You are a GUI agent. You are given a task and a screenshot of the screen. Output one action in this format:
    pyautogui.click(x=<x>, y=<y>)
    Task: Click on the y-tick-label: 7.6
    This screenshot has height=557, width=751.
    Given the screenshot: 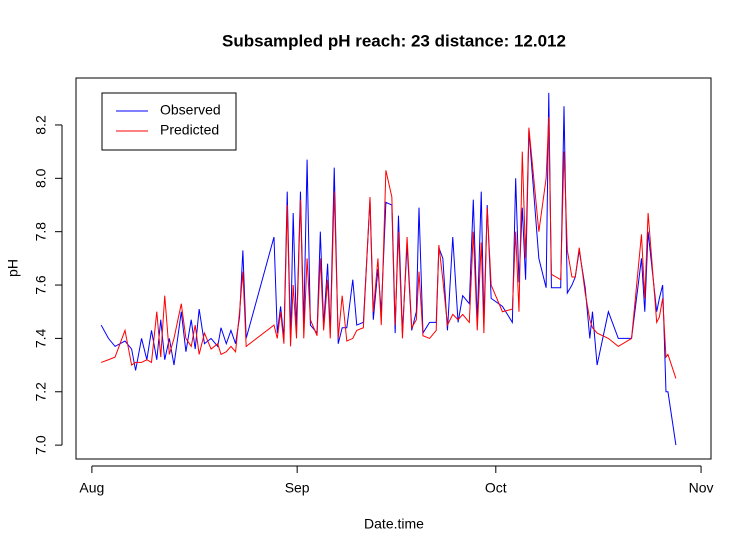 What is the action you would take?
    pyautogui.click(x=41, y=285)
    